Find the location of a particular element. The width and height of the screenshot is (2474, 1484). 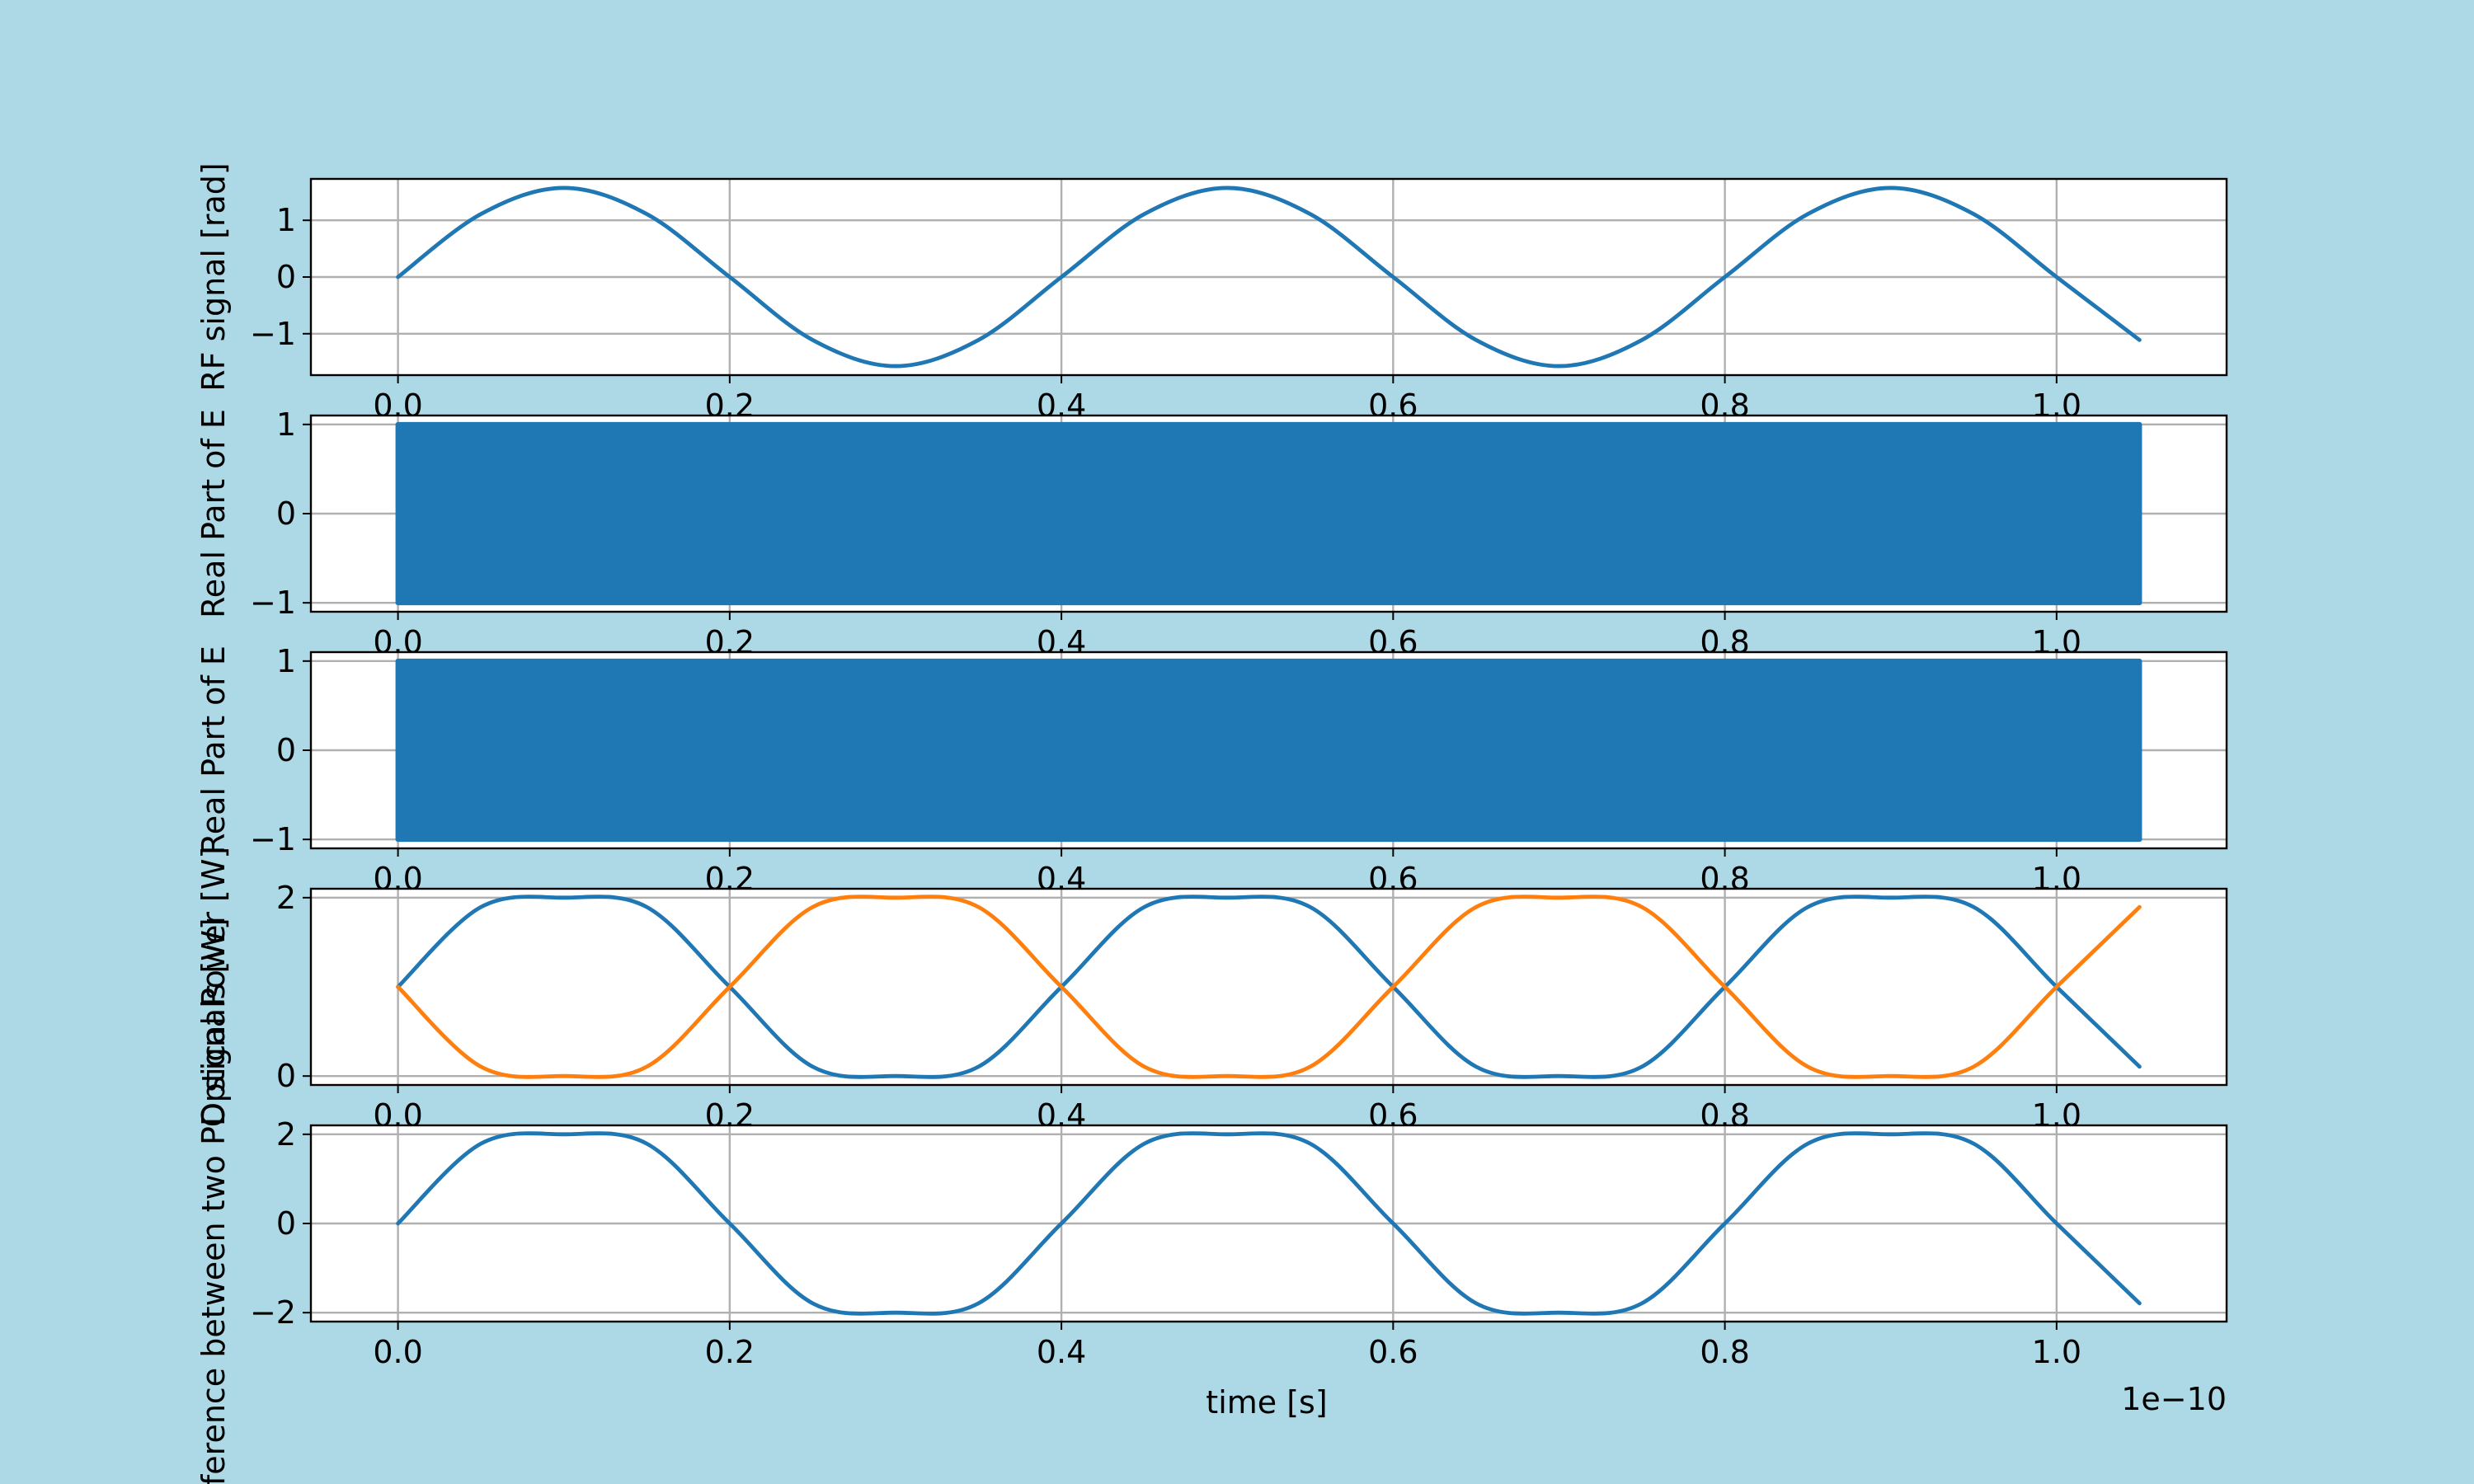

y-tick-label: −2 is located at coordinates (273, 1312).